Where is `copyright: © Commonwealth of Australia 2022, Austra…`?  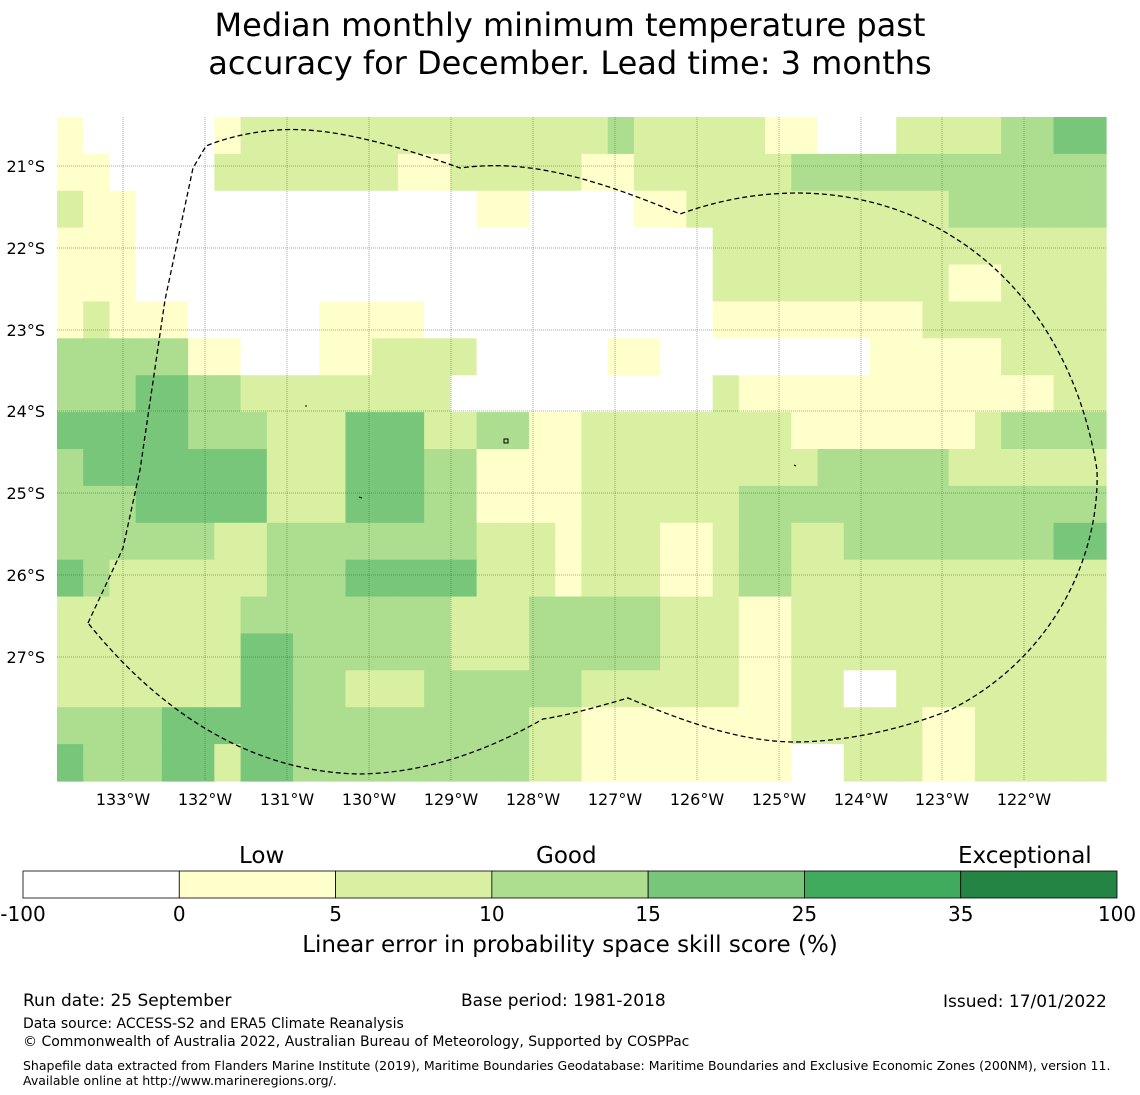
copyright: © Commonwealth of Australia 2022, Austra… is located at coordinates (356, 1042).